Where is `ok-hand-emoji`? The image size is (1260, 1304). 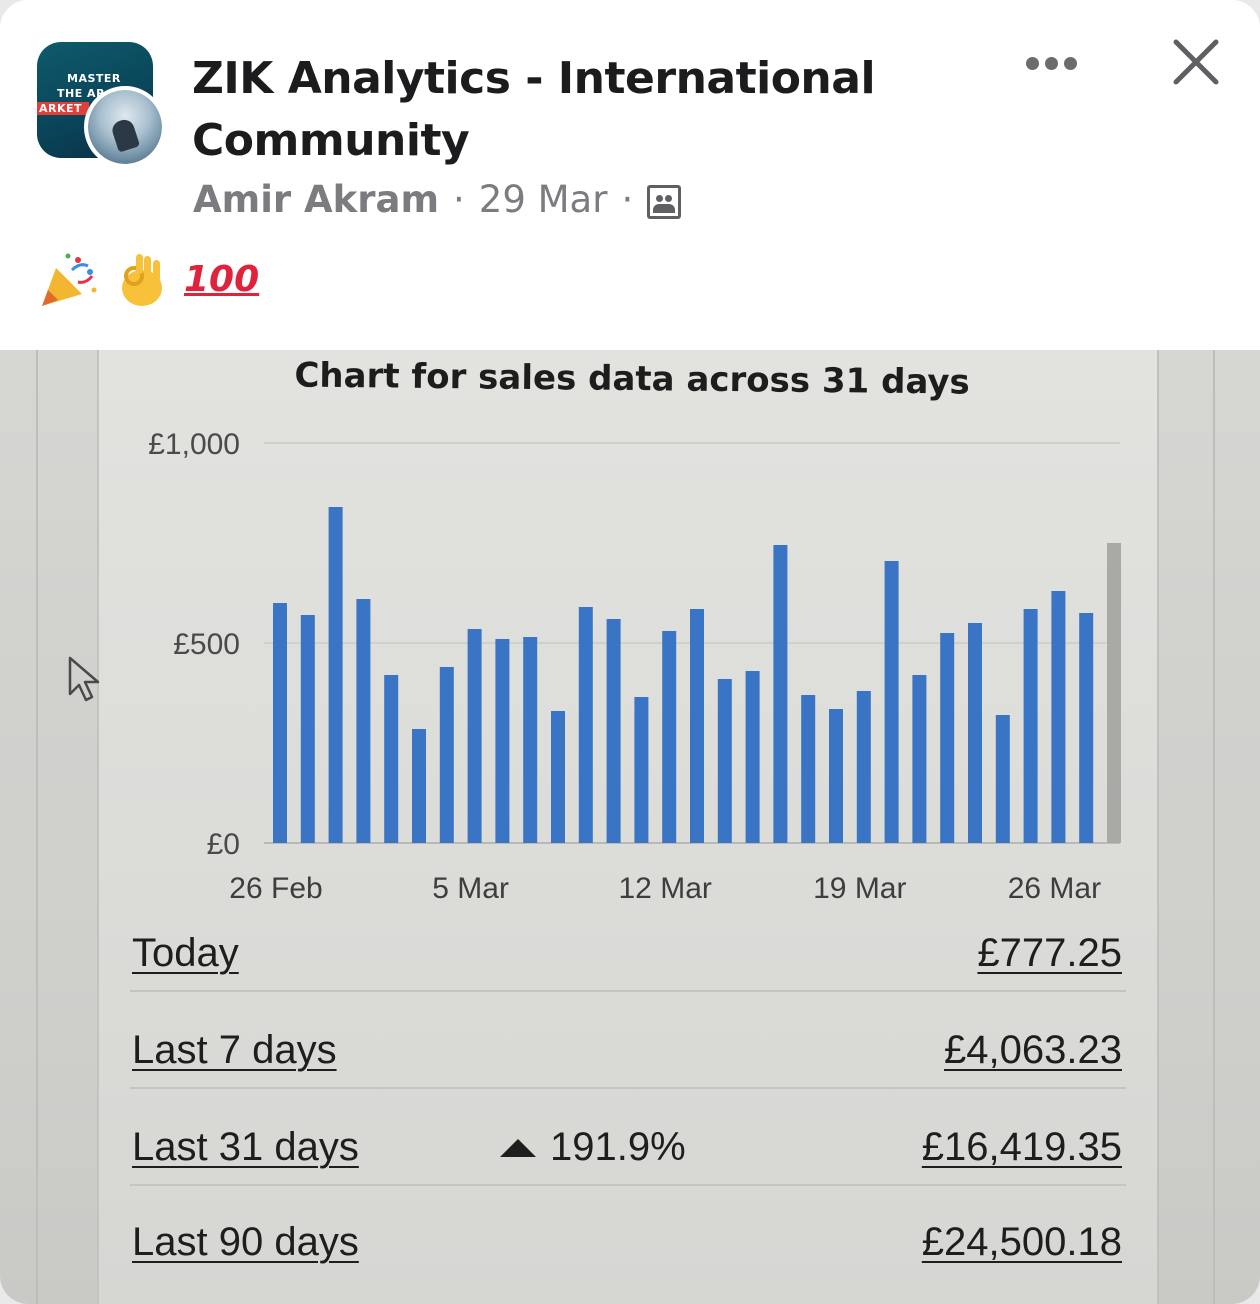 ok-hand-emoji is located at coordinates (142, 280).